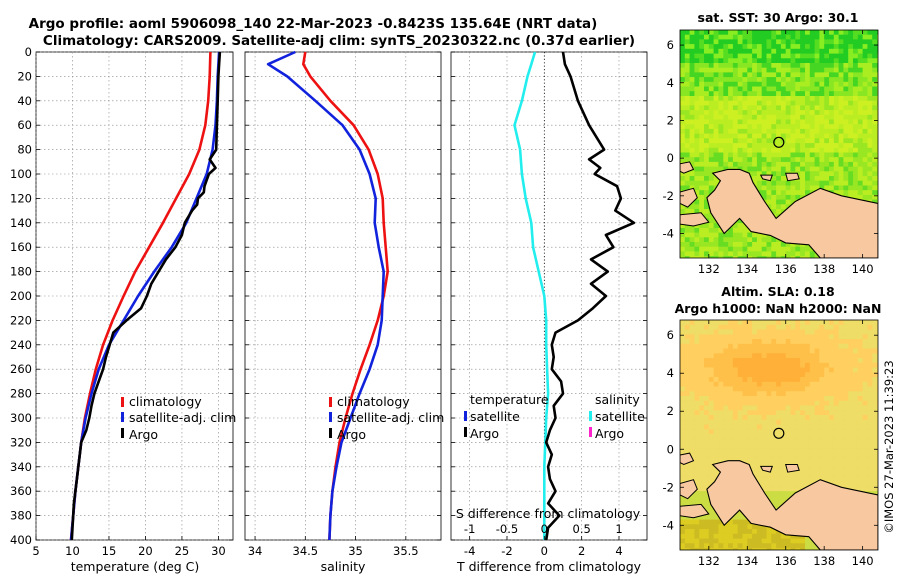 The image size is (900, 580). What do you see at coordinates (709, 561) in the screenshot?
I see `map-x-tick-label: 132` at bounding box center [709, 561].